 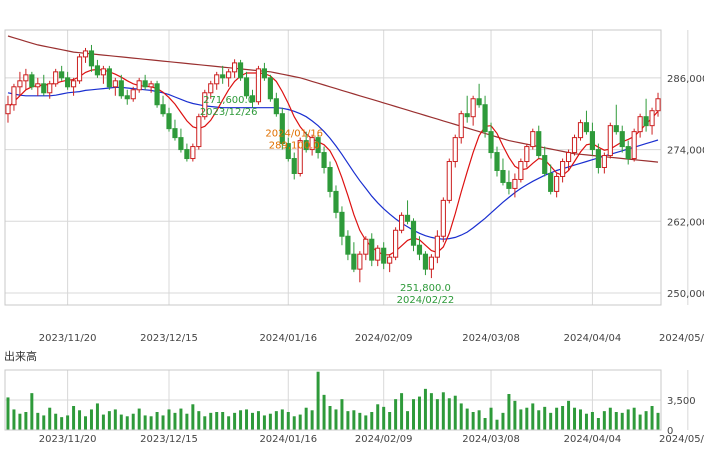 I want to click on price-x-tick-label: 2023/12/15, so click(x=169, y=338).